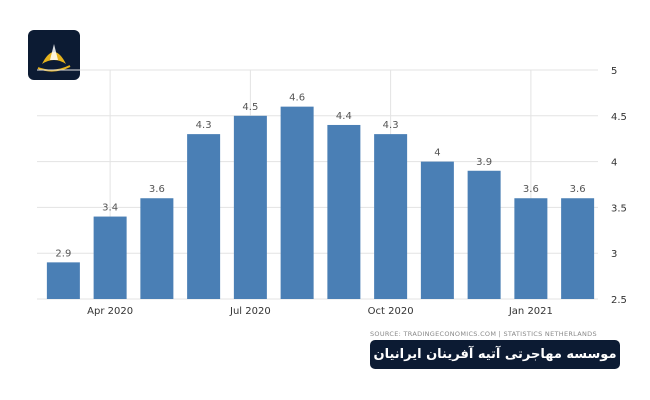 The height and width of the screenshot is (400, 650). Describe the element at coordinates (530, 311) in the screenshot. I see `x-tick-label: Jan 2021` at that location.